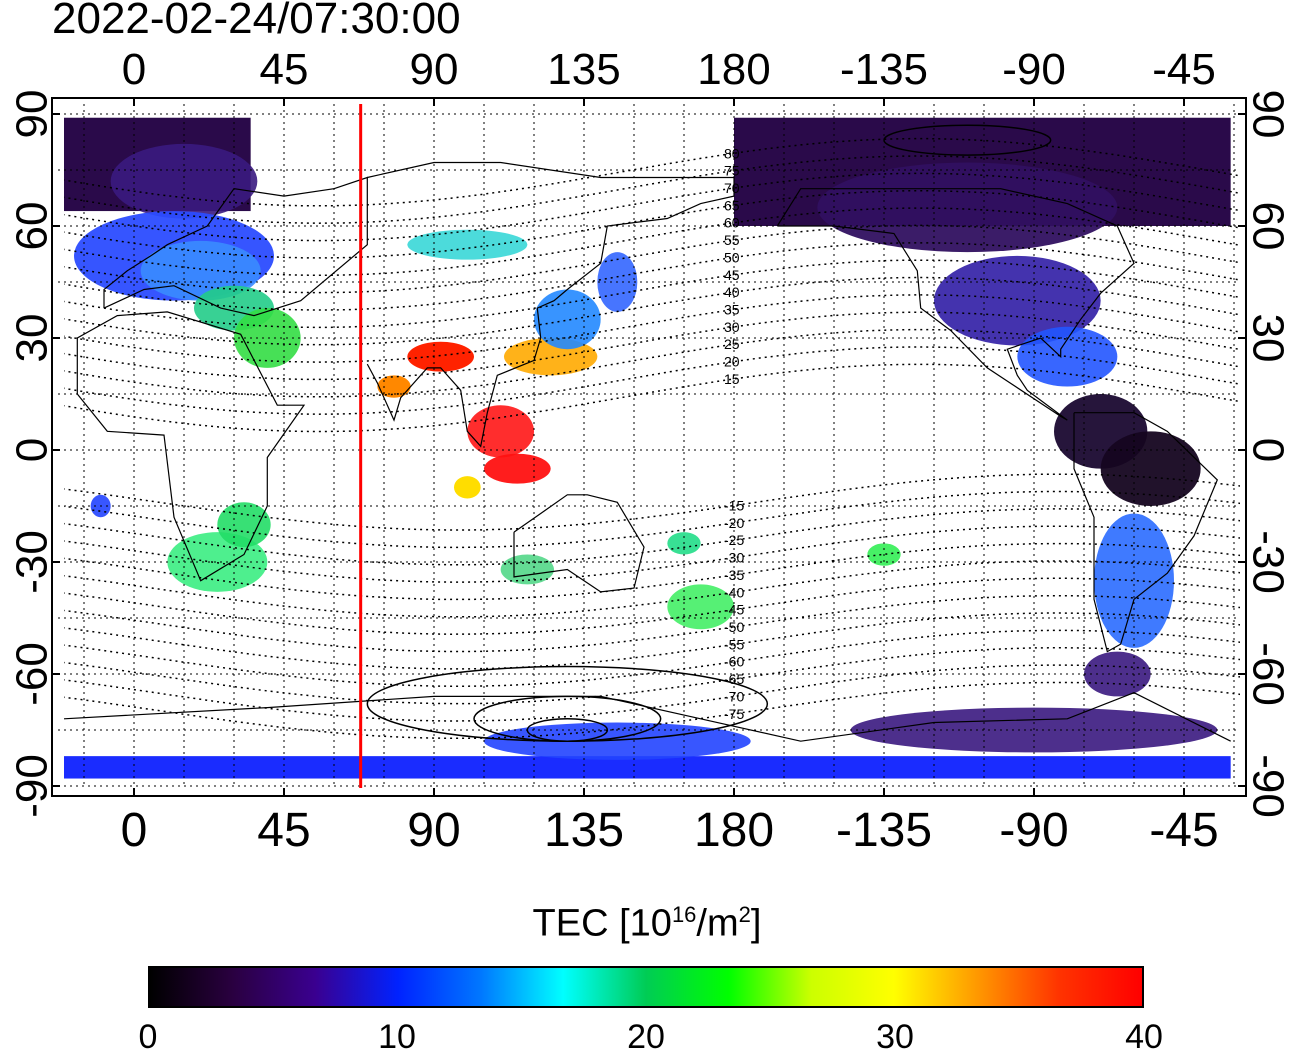  I want to click on contour-label: 30, so click(732, 327).